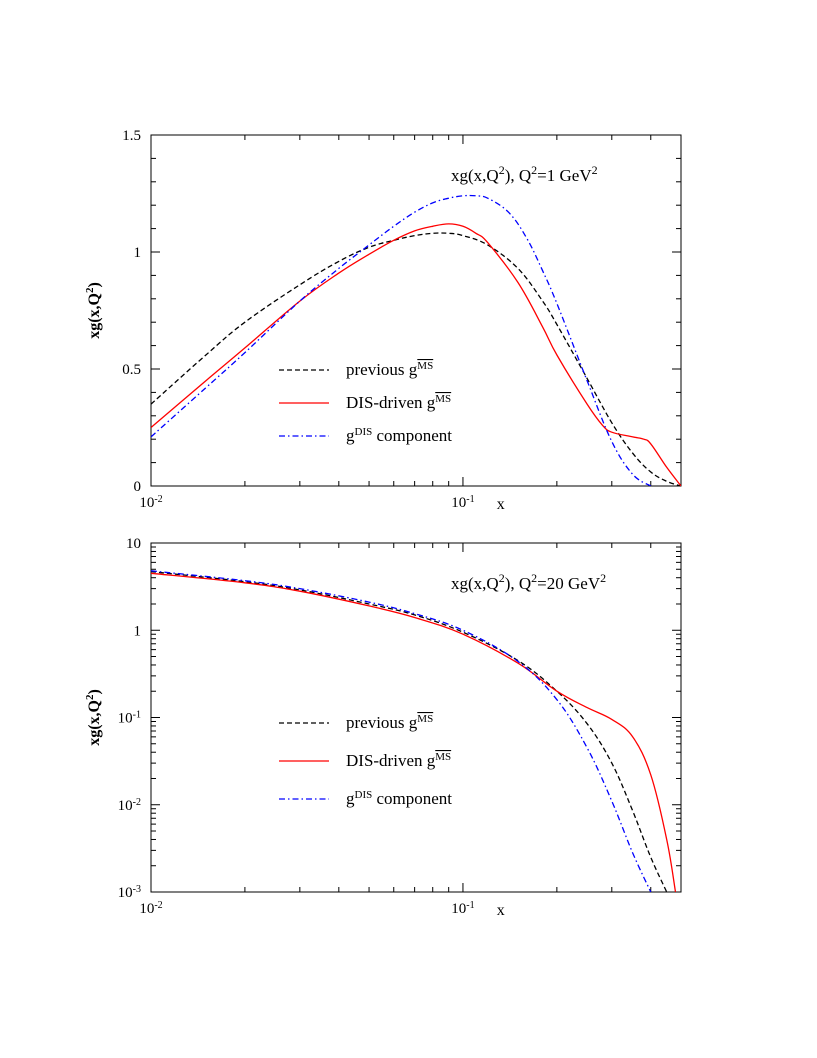 The image size is (817, 1058). I want to click on y-tick-label: 1.5, so click(131, 136).